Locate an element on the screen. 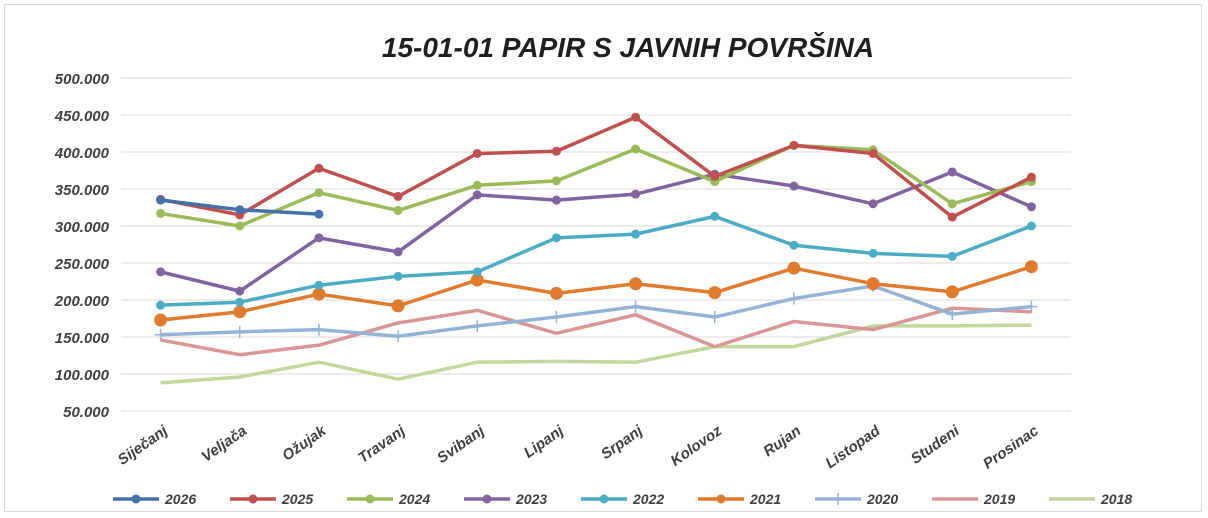  x-tick-label: Rujan is located at coordinates (782, 441).